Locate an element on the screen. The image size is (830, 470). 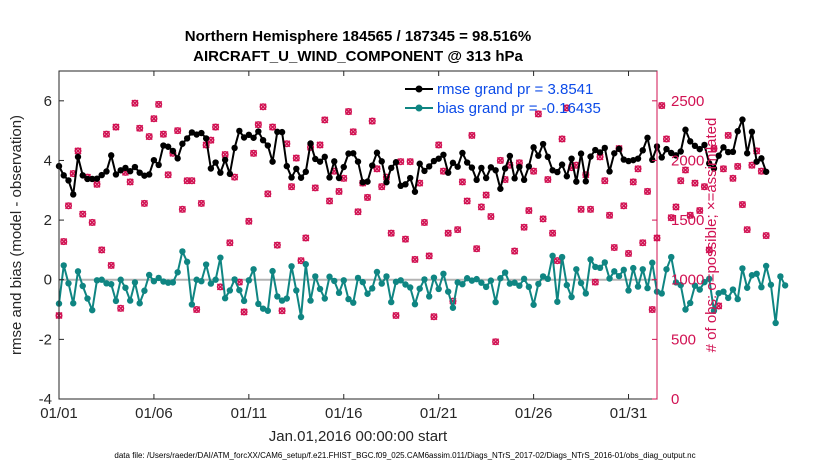
y-tick-label: -2 is located at coordinates (45, 339).